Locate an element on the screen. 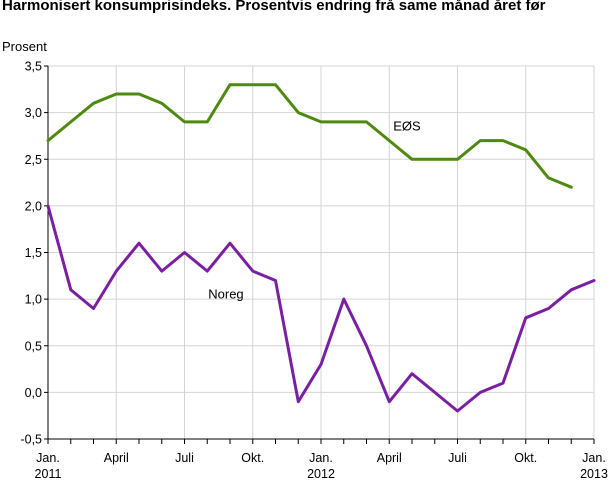  y-axis-unit-label: Prosent is located at coordinates (24, 46).